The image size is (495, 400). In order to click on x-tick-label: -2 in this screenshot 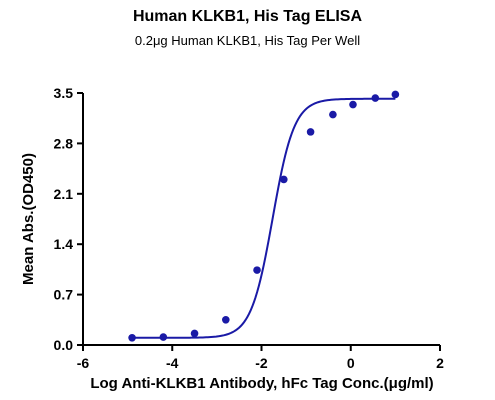, I will do `click(261, 363)`.